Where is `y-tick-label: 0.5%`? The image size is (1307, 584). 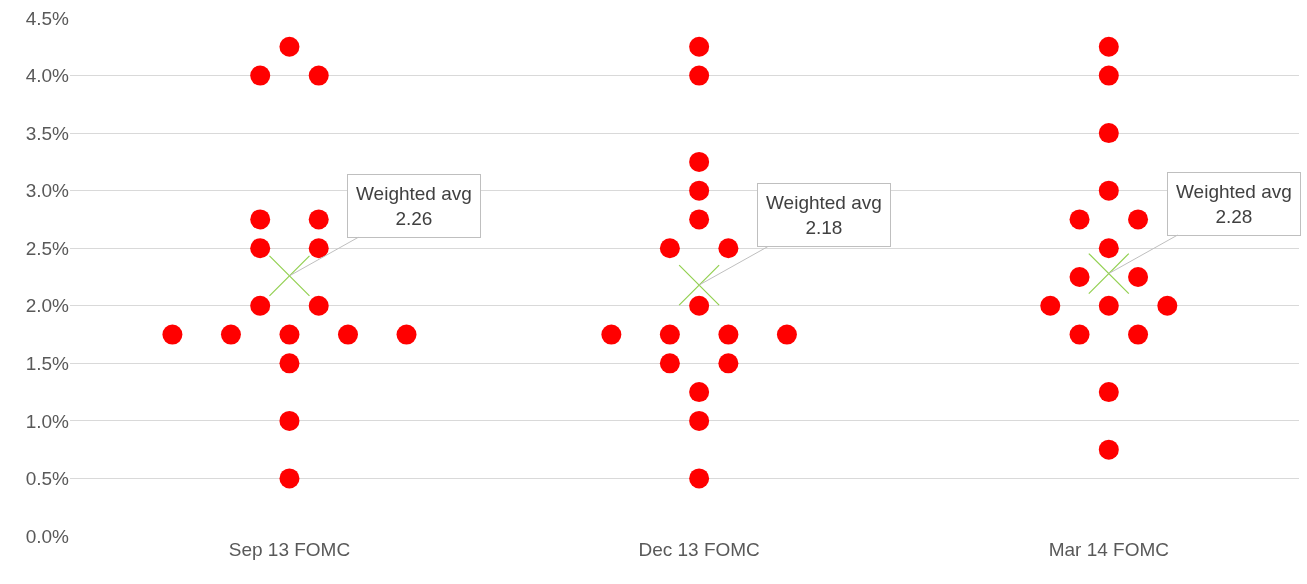
y-tick-label: 0.5% is located at coordinates (47, 479).